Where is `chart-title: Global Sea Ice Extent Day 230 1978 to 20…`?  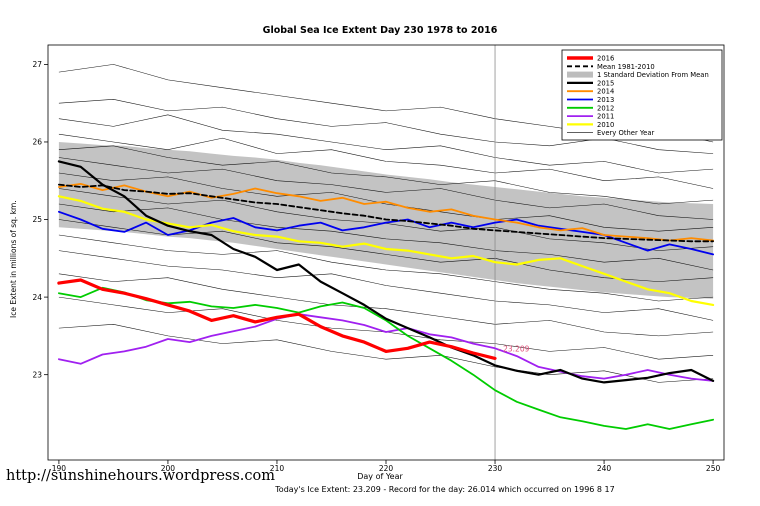
chart-title: Global Sea Ice Extent Day 230 1978 to 20… is located at coordinates (380, 30).